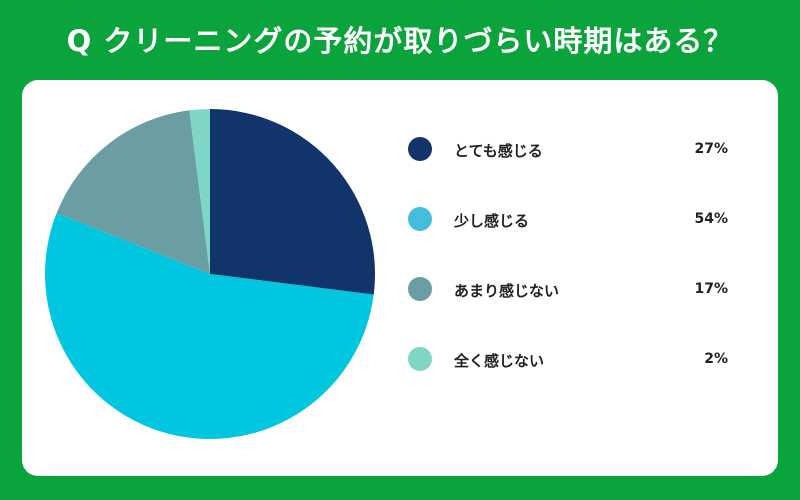  I want to click on legend-item-sukoshi: 少し感じる 54%, so click(578, 237).